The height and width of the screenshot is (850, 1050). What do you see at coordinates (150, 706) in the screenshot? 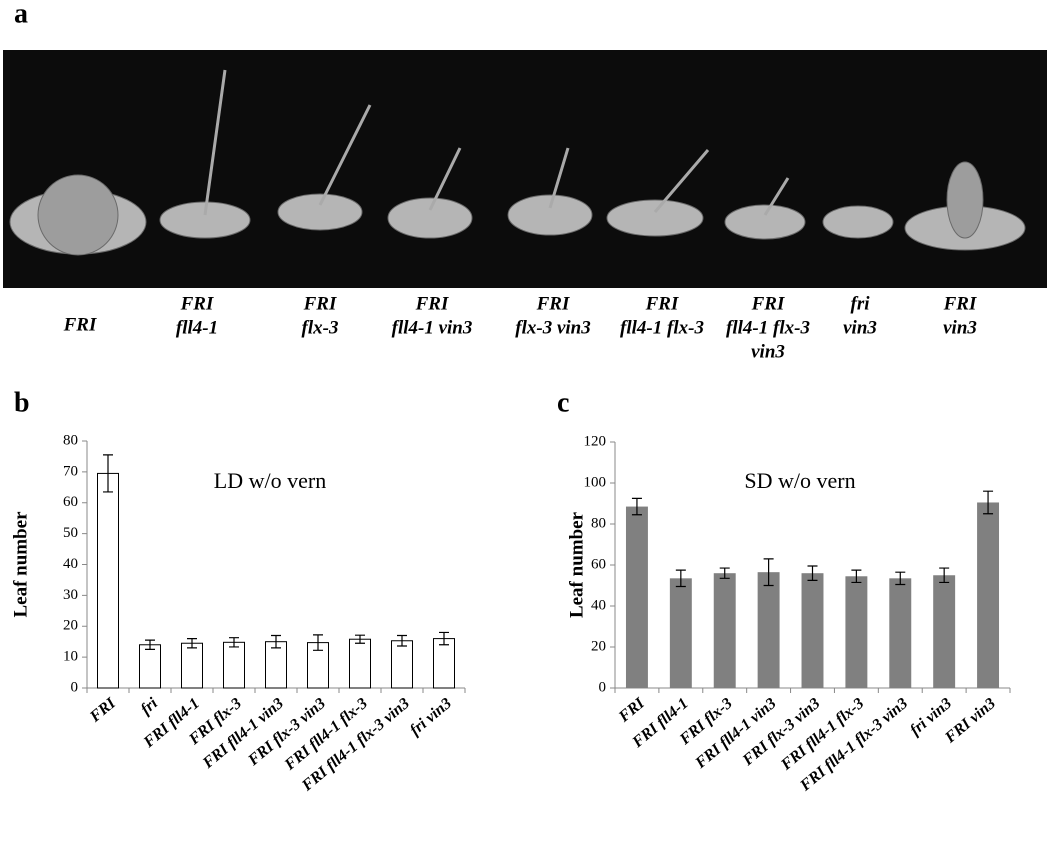
I see `x-tick-label: fri` at bounding box center [150, 706].